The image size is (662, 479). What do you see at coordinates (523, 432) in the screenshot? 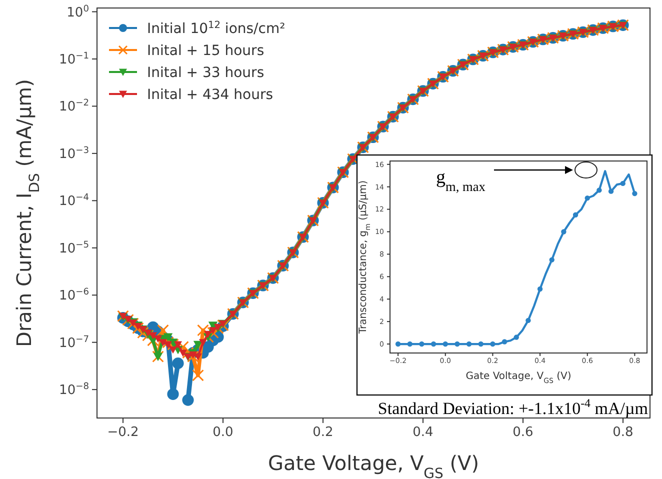
I see `x-tick-label: 0.6` at bounding box center [523, 432].